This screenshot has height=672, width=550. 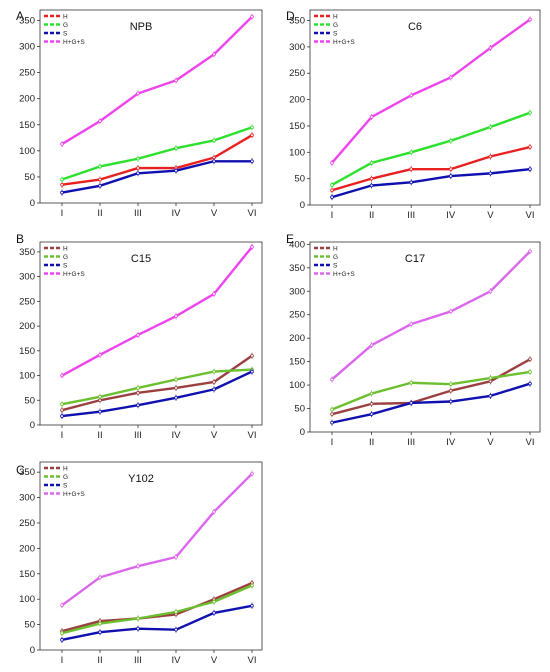 I want to click on chart-title: Y102, so click(x=141, y=479).